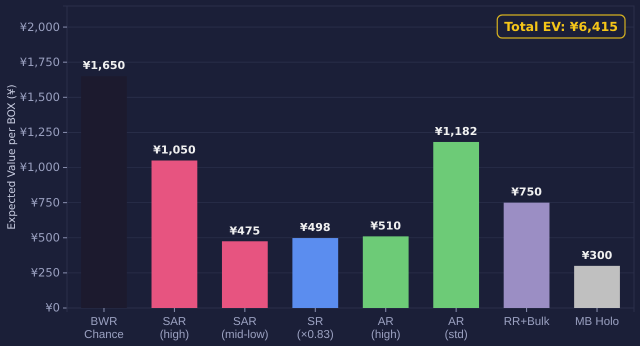 Image resolution: width=640 pixels, height=346 pixels. What do you see at coordinates (527, 322) in the screenshot?
I see `x-tick-label: RR+Bulk` at bounding box center [527, 322].